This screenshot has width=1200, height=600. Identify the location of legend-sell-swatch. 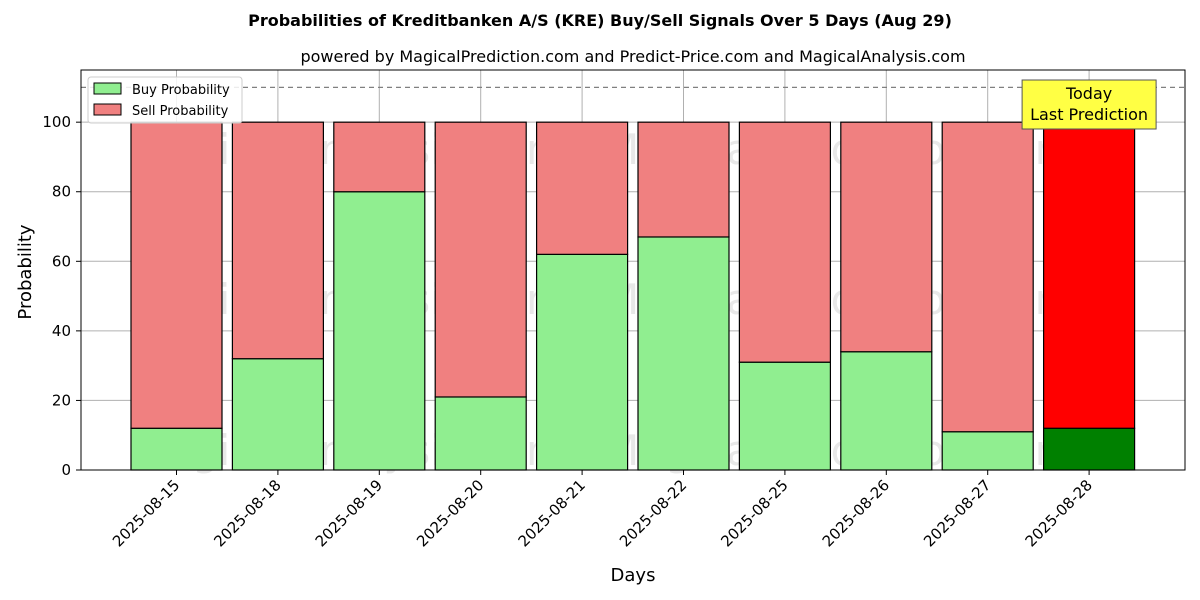
(107, 109).